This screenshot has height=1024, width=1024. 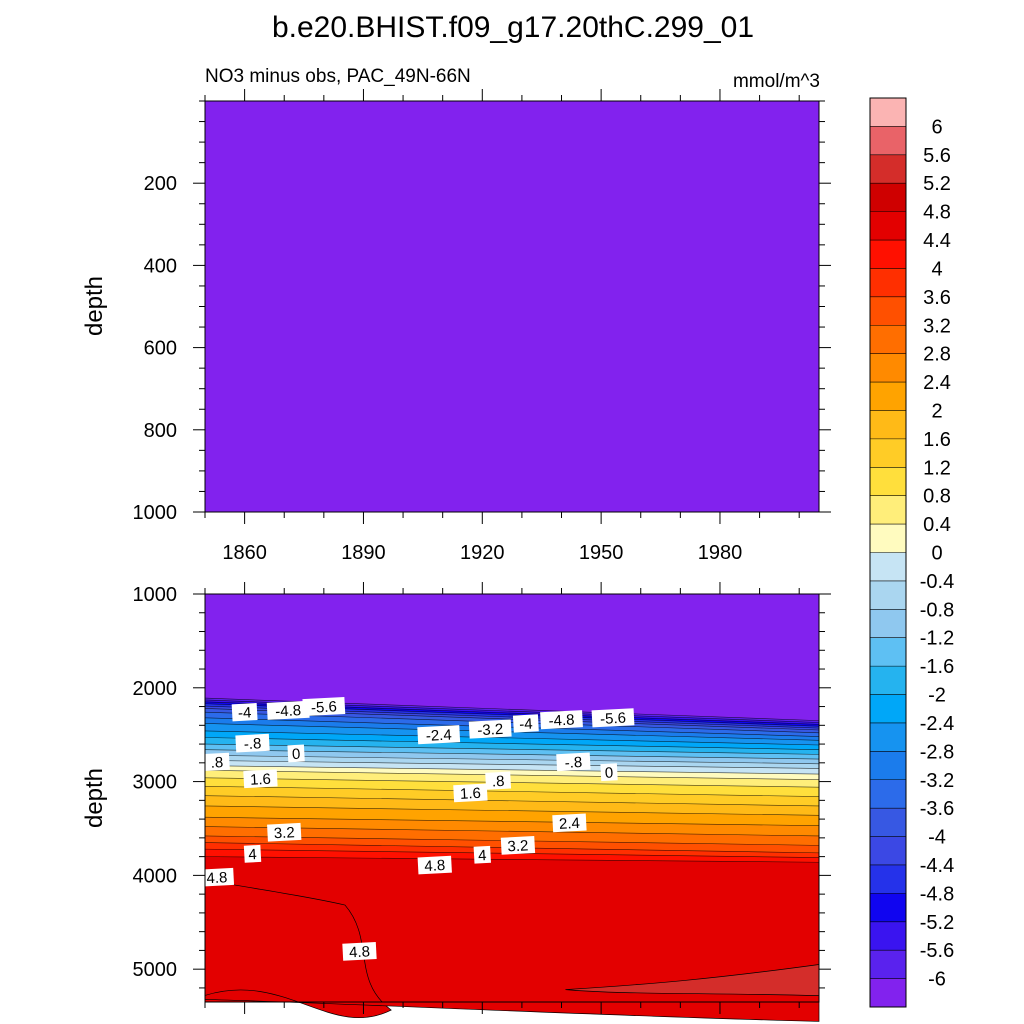 What do you see at coordinates (155, 689) in the screenshot?
I see `y-tick-label: 2000` at bounding box center [155, 689].